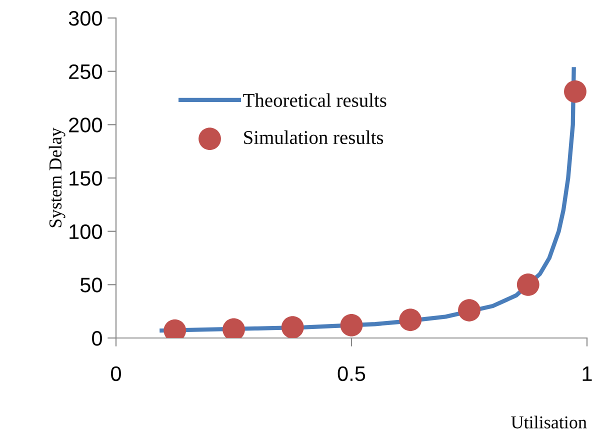 This screenshot has height=433, width=598. Describe the element at coordinates (86, 178) in the screenshot. I see `y-tick-label: 150` at that location.